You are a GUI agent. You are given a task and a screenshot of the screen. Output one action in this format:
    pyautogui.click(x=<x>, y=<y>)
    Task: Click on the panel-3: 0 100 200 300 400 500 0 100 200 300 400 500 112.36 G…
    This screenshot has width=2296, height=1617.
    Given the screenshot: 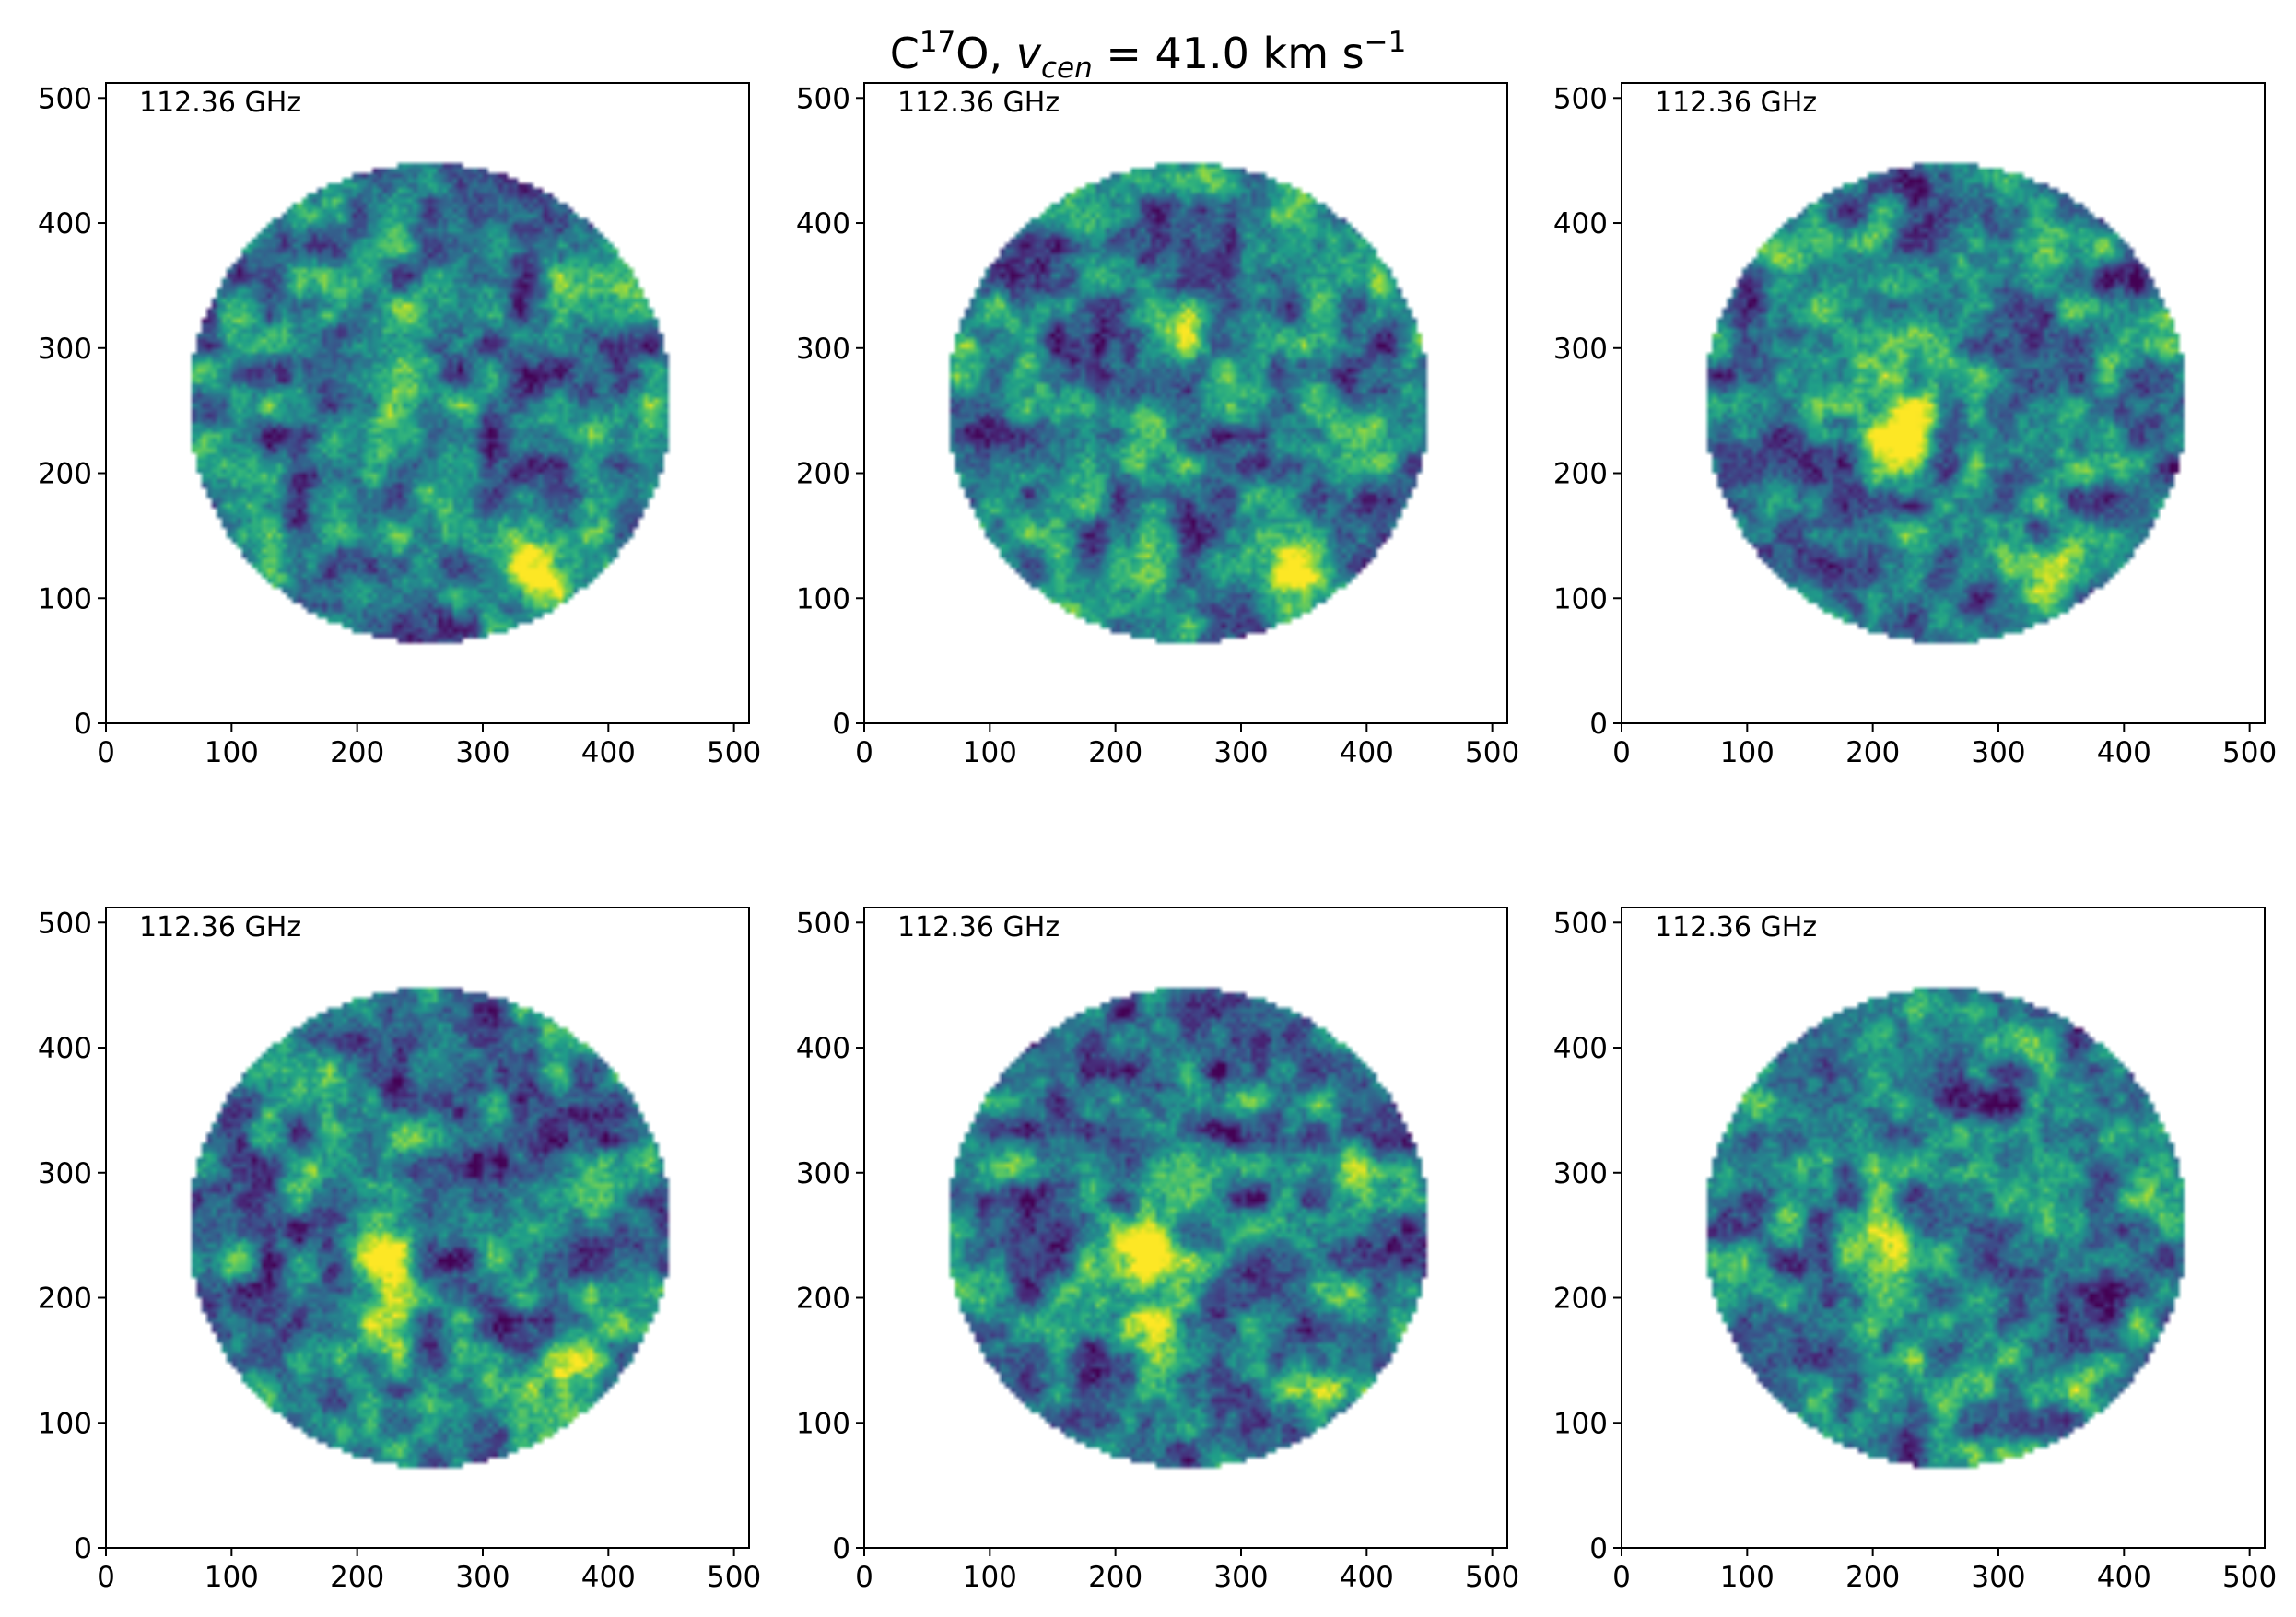 What is the action you would take?
    pyautogui.click(x=1915, y=425)
    